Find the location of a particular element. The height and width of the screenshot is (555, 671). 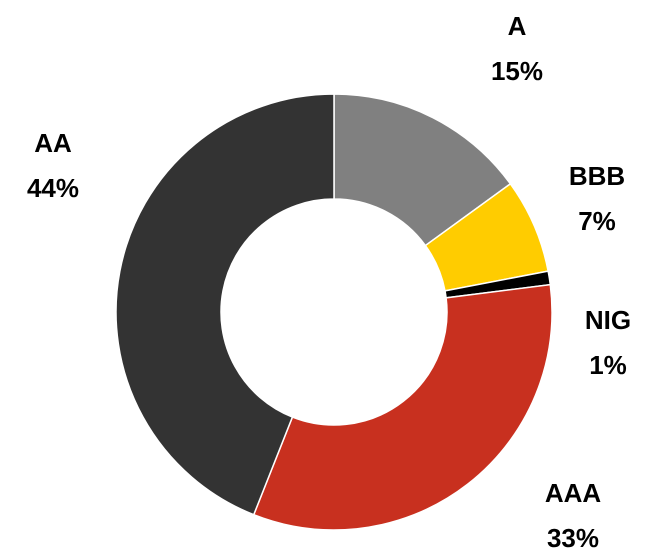

segment-value-label: 15% is located at coordinates (517, 71).